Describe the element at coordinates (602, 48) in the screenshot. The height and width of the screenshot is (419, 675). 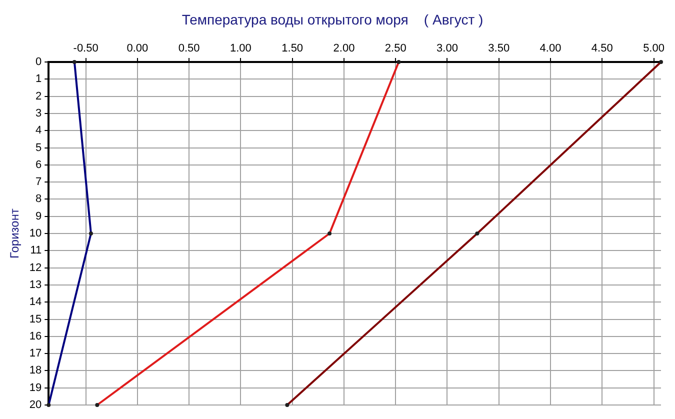
I see `x-tick-label: 4.50` at that location.